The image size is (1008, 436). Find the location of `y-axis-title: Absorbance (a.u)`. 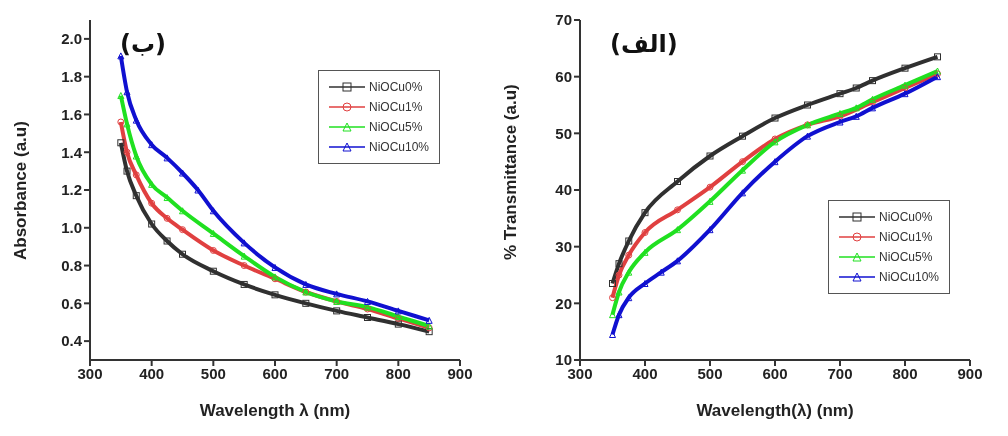

y-axis-title: Absorbance (a.u) is located at coordinates (21, 190).